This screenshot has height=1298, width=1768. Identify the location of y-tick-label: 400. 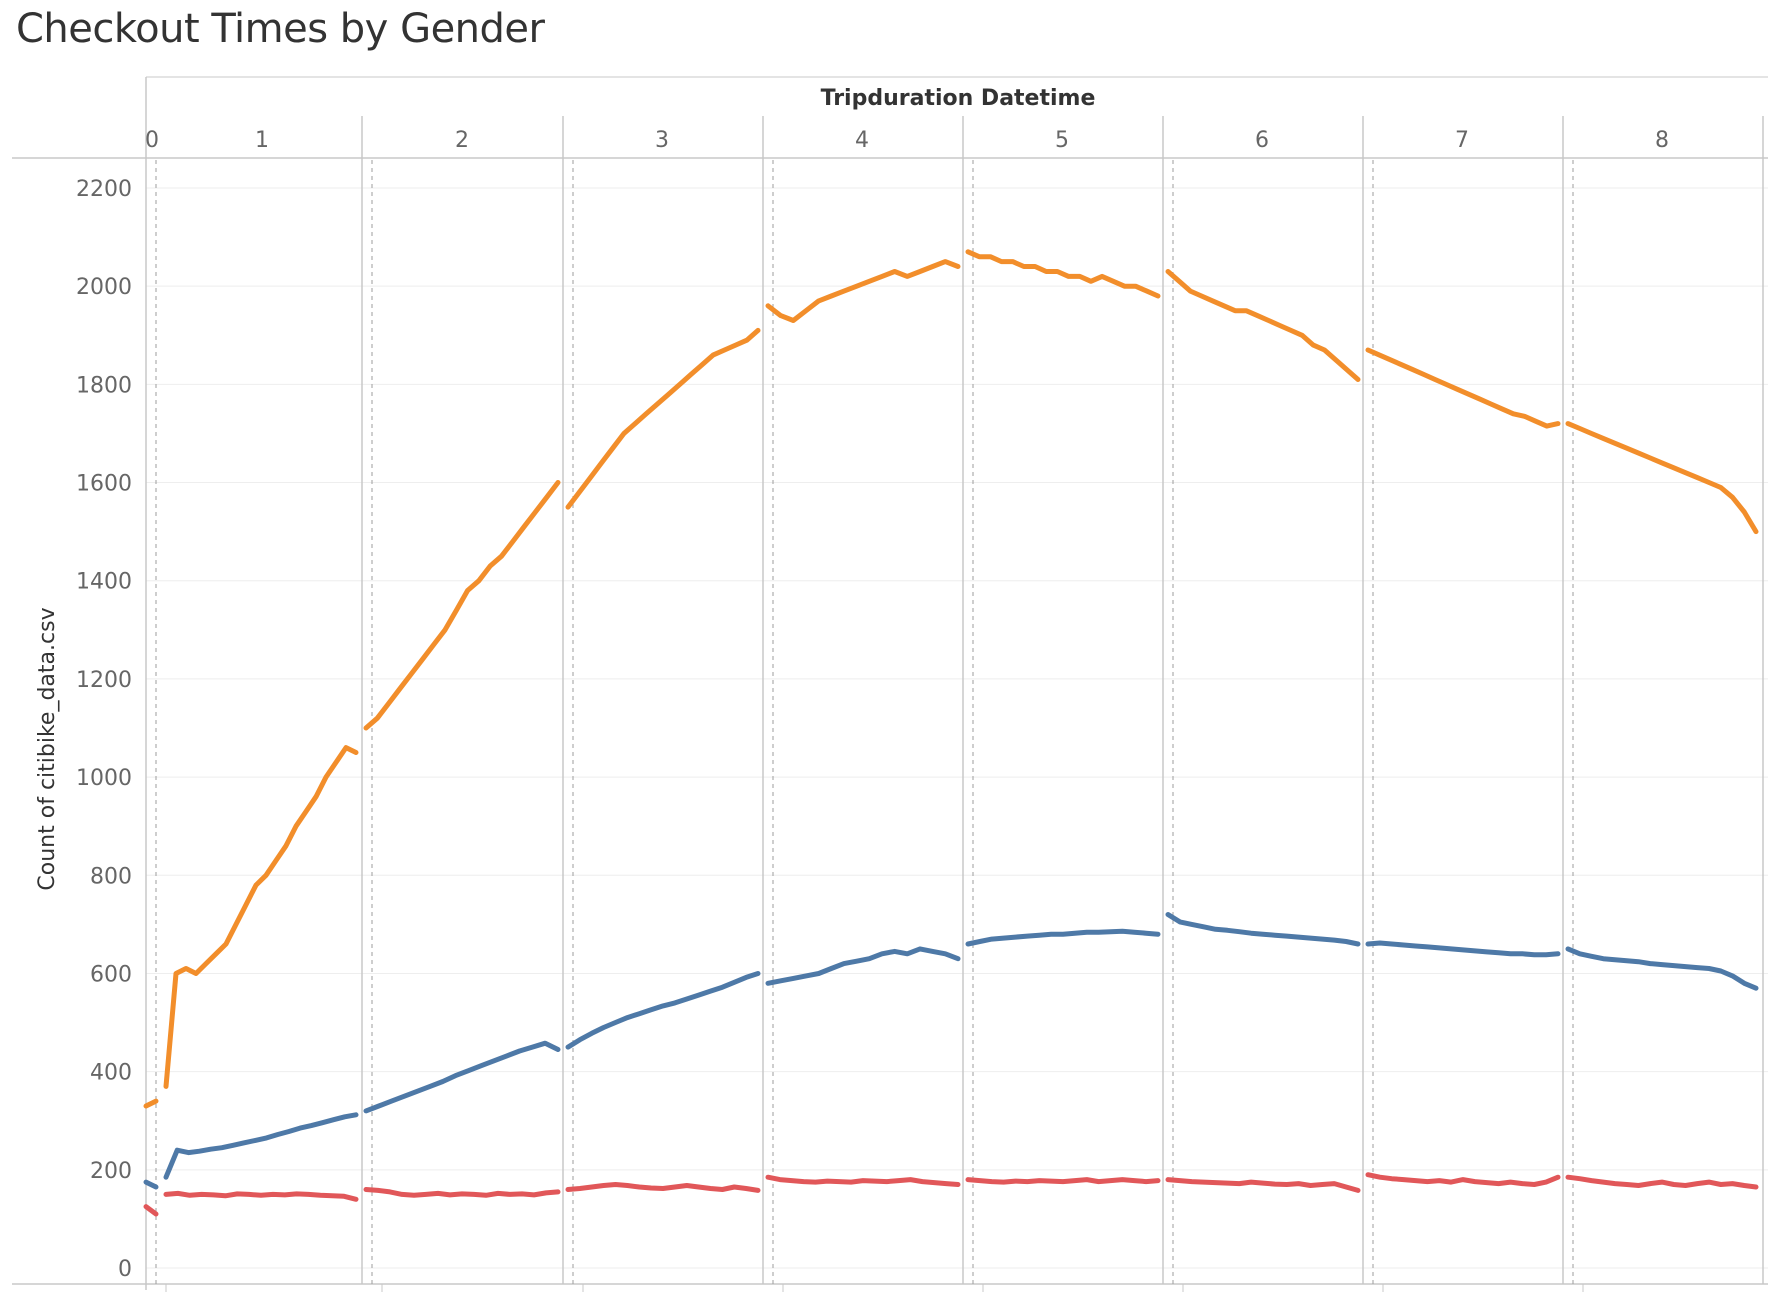
(111, 1073).